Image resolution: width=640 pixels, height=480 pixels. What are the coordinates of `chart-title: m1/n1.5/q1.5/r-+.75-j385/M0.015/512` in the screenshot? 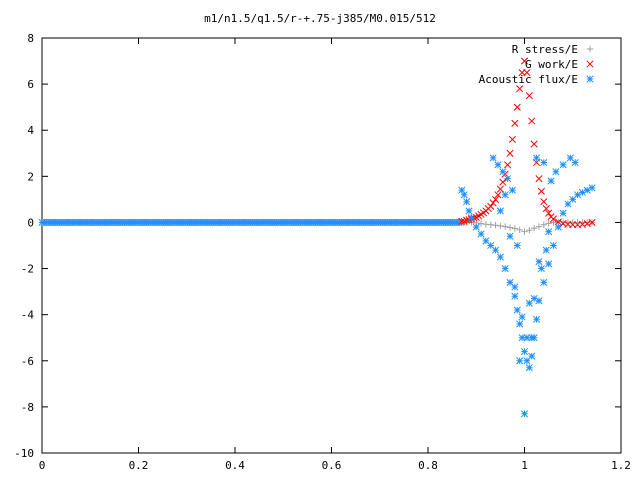 It's located at (320, 18).